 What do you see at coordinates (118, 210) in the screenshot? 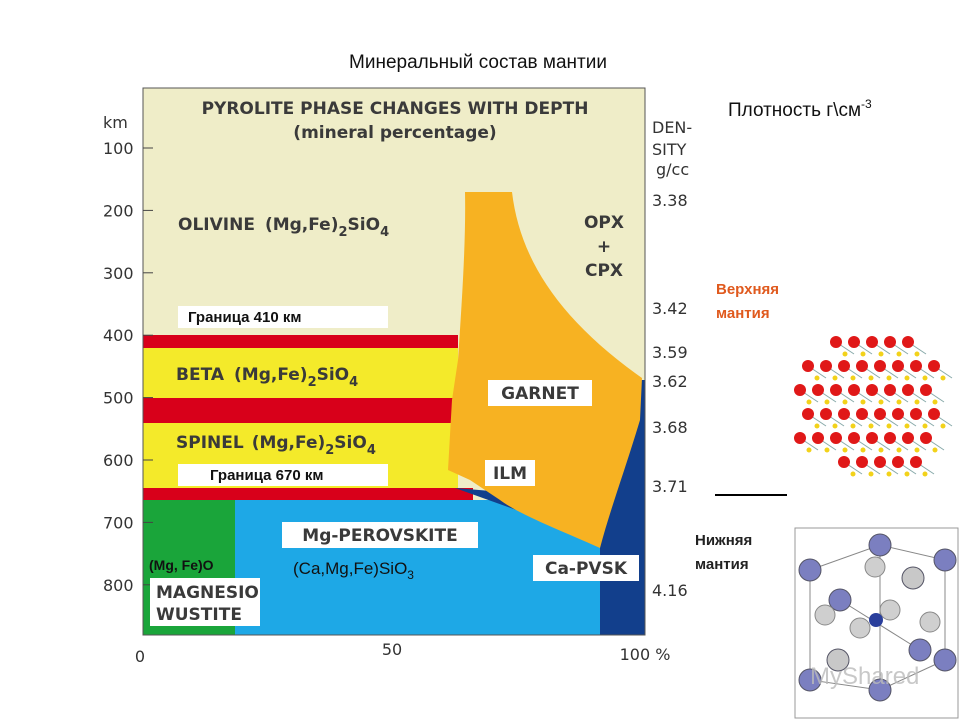
I see `depth-label: 200` at bounding box center [118, 210].